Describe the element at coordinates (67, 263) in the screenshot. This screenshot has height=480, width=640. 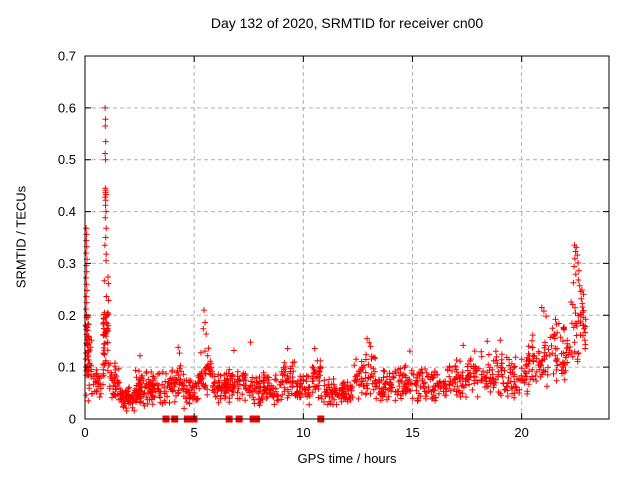
I see `y-tick-label: 0.3` at that location.